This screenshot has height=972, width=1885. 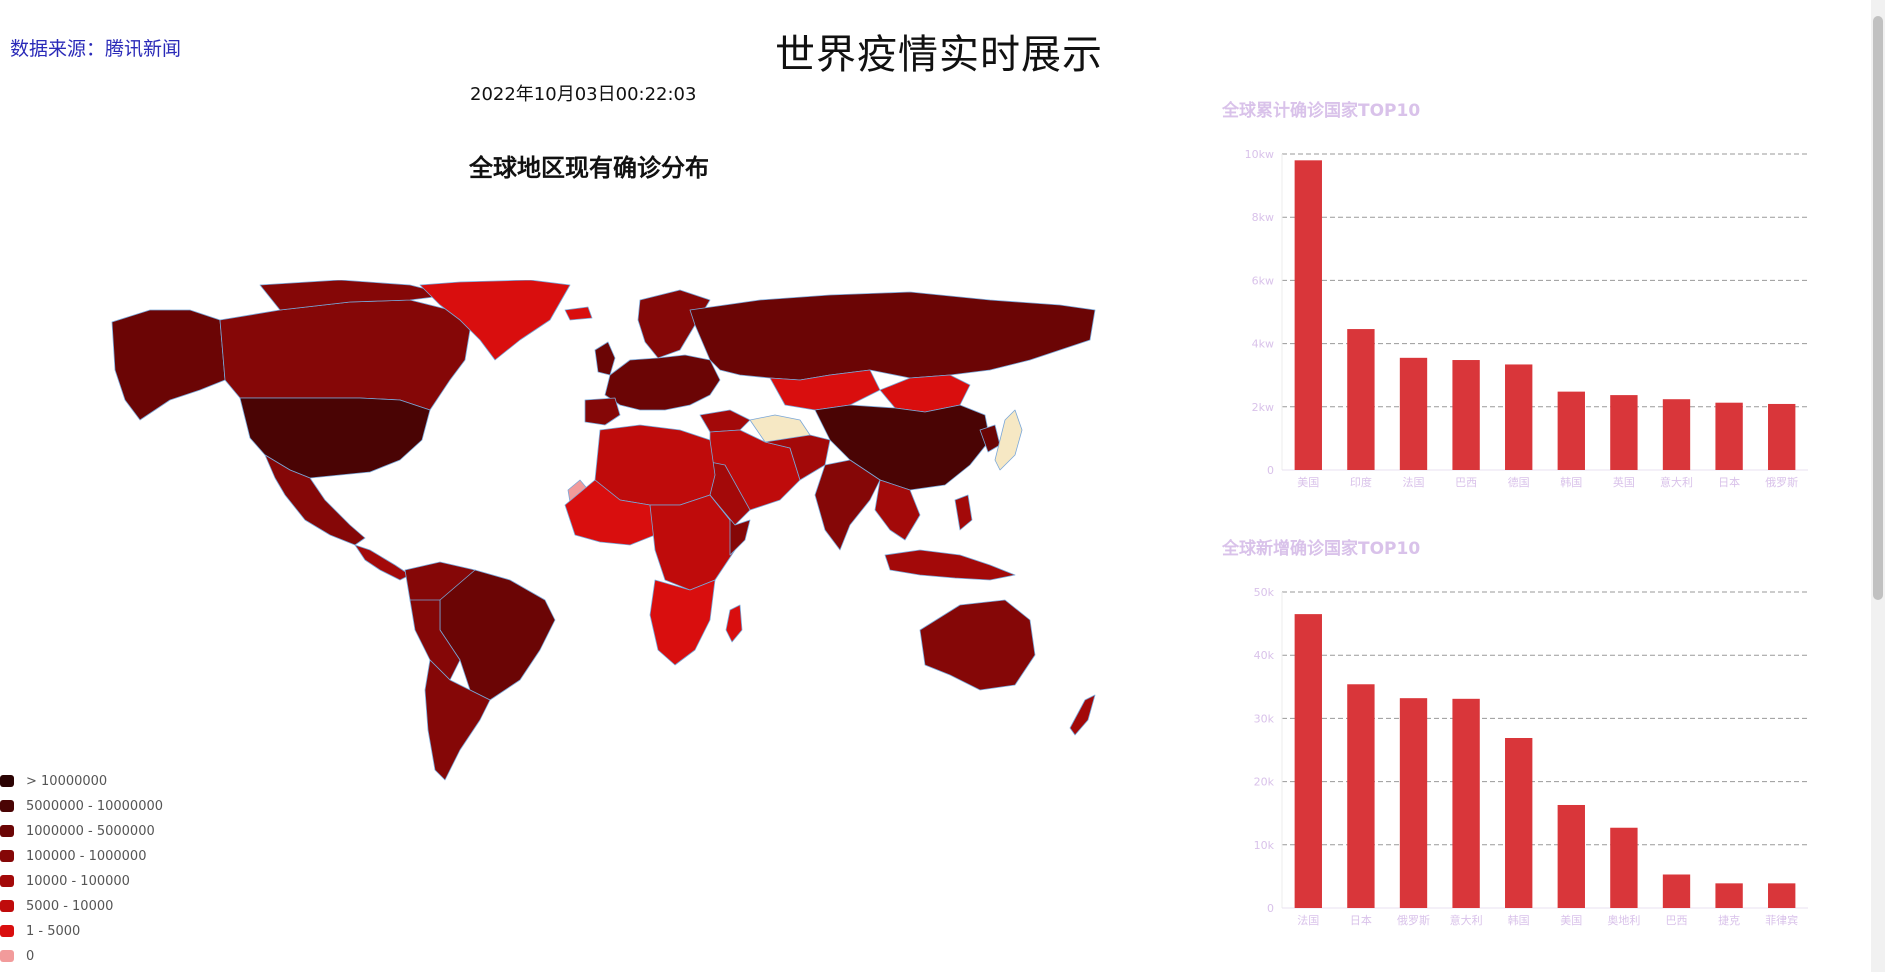 What do you see at coordinates (315, 500) in the screenshot?
I see `map-region-mexico` at bounding box center [315, 500].